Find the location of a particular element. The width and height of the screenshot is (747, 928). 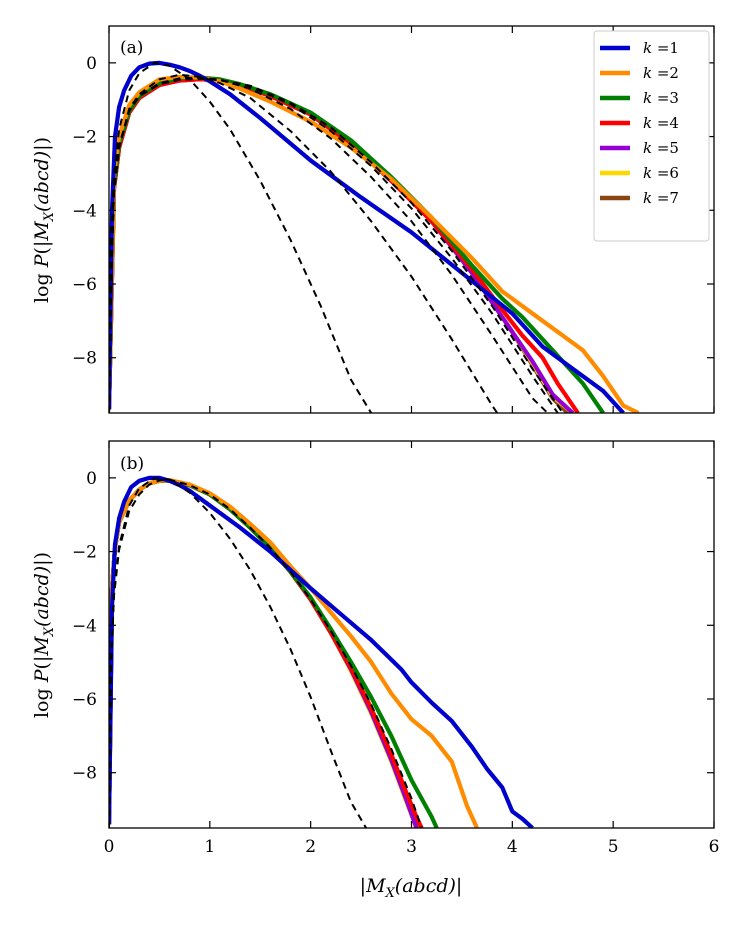

legend-value: =1 is located at coordinates (665, 48).